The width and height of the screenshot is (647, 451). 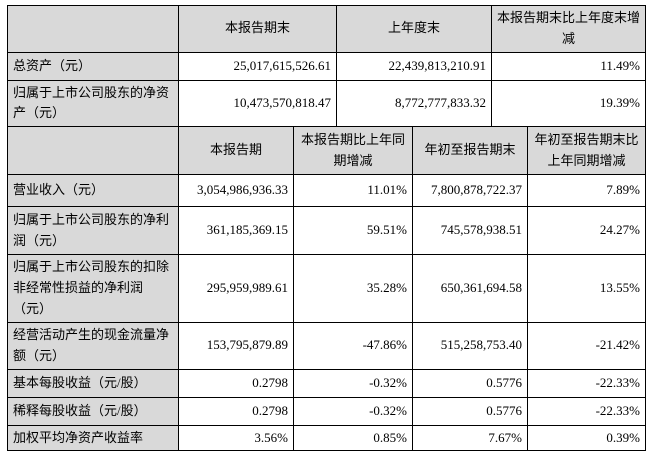 What do you see at coordinates (93, 66) in the screenshot?
I see `row-label: 总资产（元）` at bounding box center [93, 66].